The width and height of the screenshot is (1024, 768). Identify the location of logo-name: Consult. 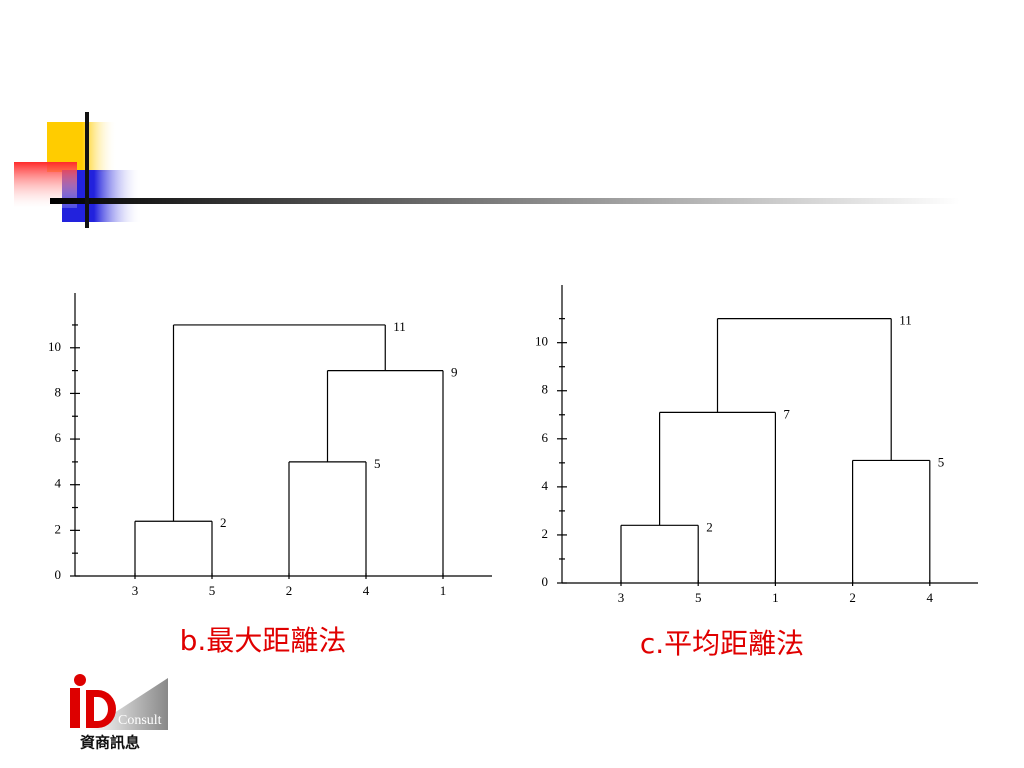
(140, 720).